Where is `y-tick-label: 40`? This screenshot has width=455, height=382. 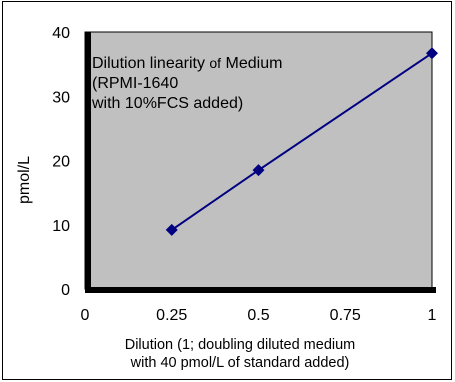 y-tick-label: 40 is located at coordinates (61, 33).